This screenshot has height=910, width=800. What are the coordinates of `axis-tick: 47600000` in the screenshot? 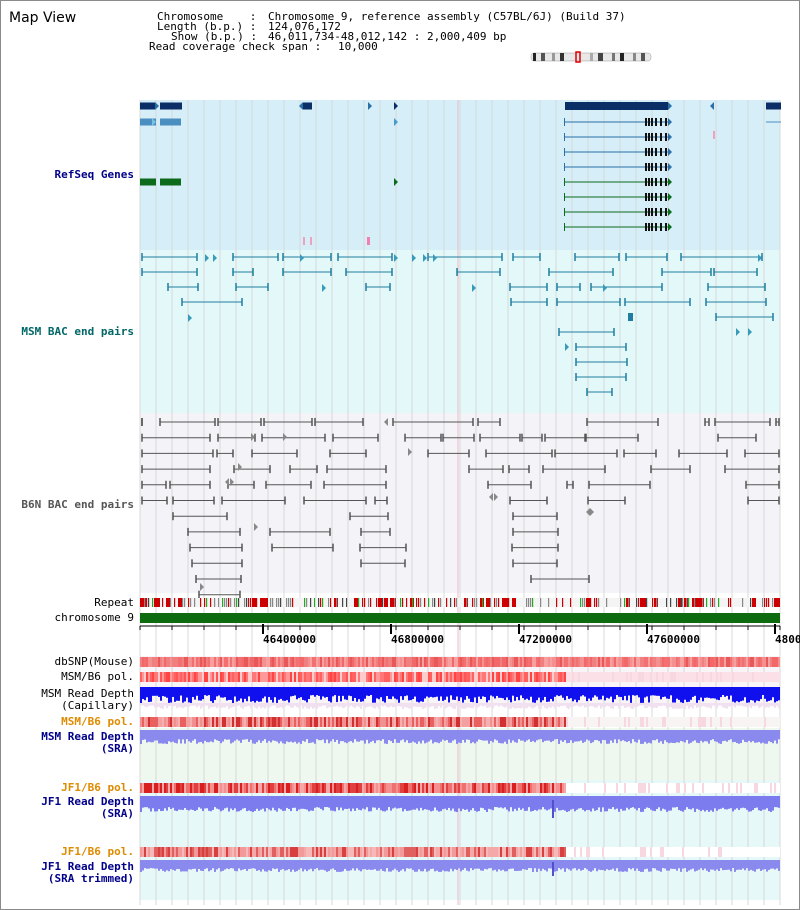 It's located at (673, 639).